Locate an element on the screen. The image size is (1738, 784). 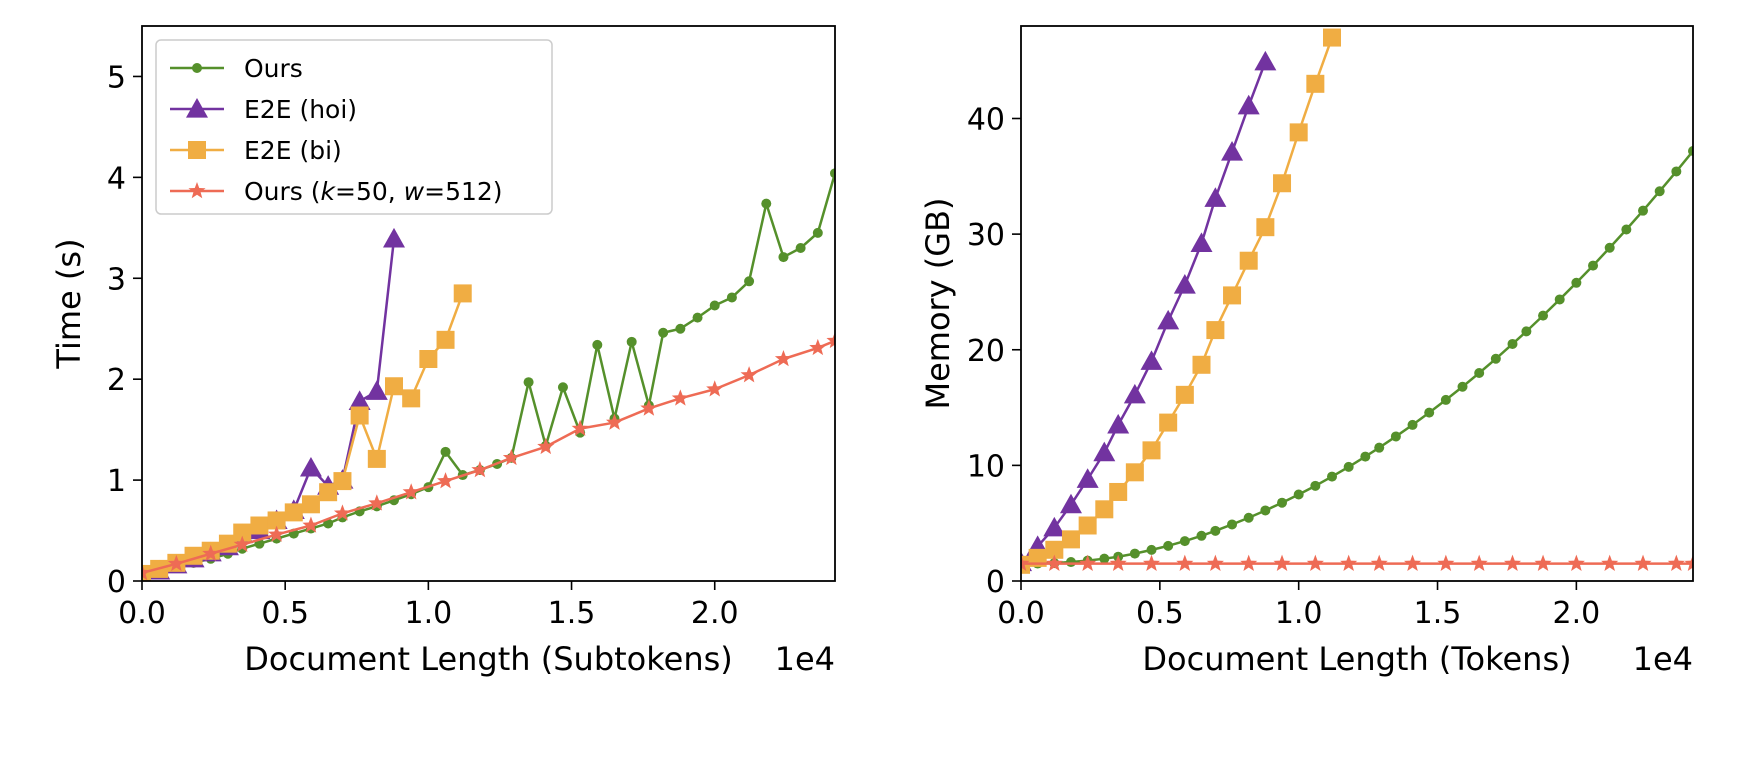
x-tick-label: 0.0 is located at coordinates (142, 613).